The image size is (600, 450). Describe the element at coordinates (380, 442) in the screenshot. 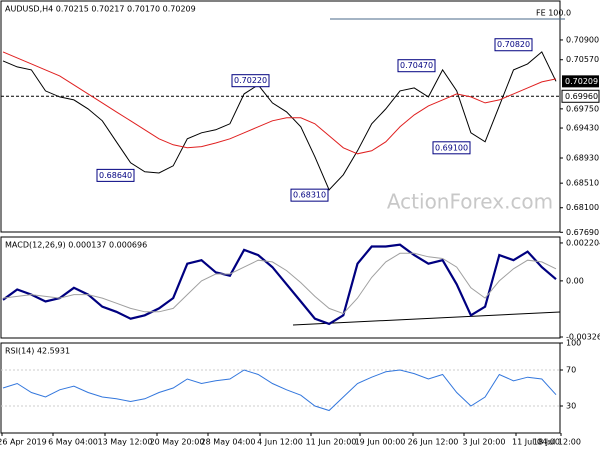

I see `x-tick-label: 19 Jun 00:00` at that location.